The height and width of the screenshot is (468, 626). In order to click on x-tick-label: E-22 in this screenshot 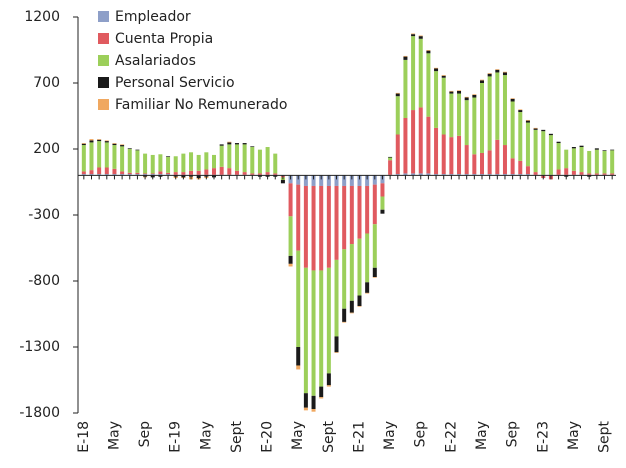, I will do `click(451, 437)`.